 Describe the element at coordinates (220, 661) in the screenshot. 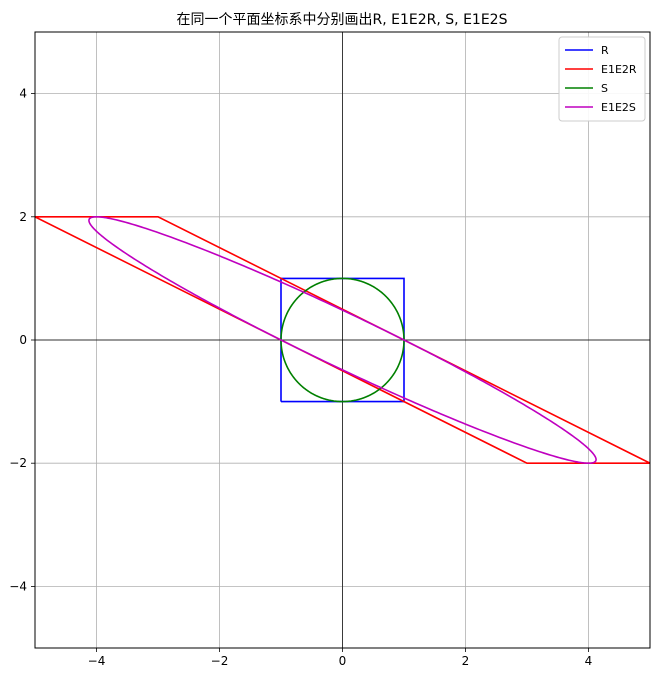

I see `x-tick-label: −2` at that location.